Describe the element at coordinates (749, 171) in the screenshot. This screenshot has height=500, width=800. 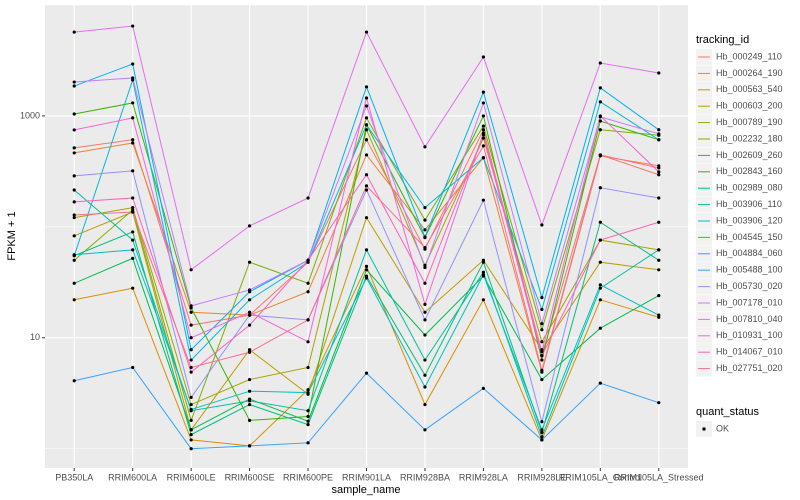
I see `legend-label: Hb_002843_160` at that location.